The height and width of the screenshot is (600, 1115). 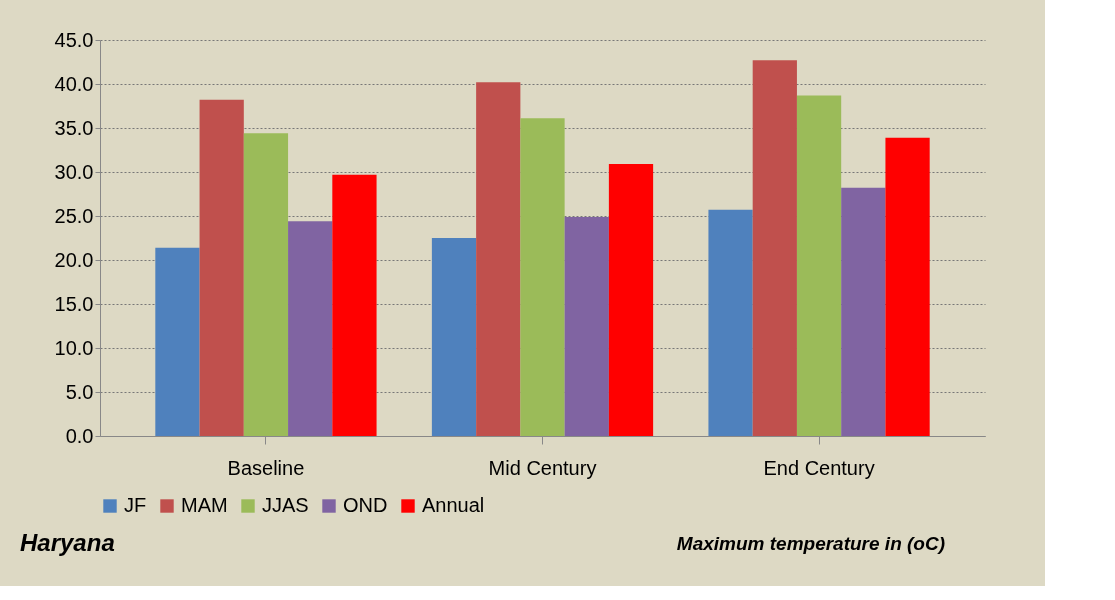 I want to click on y-tick-label: 40.0, so click(x=74, y=83).